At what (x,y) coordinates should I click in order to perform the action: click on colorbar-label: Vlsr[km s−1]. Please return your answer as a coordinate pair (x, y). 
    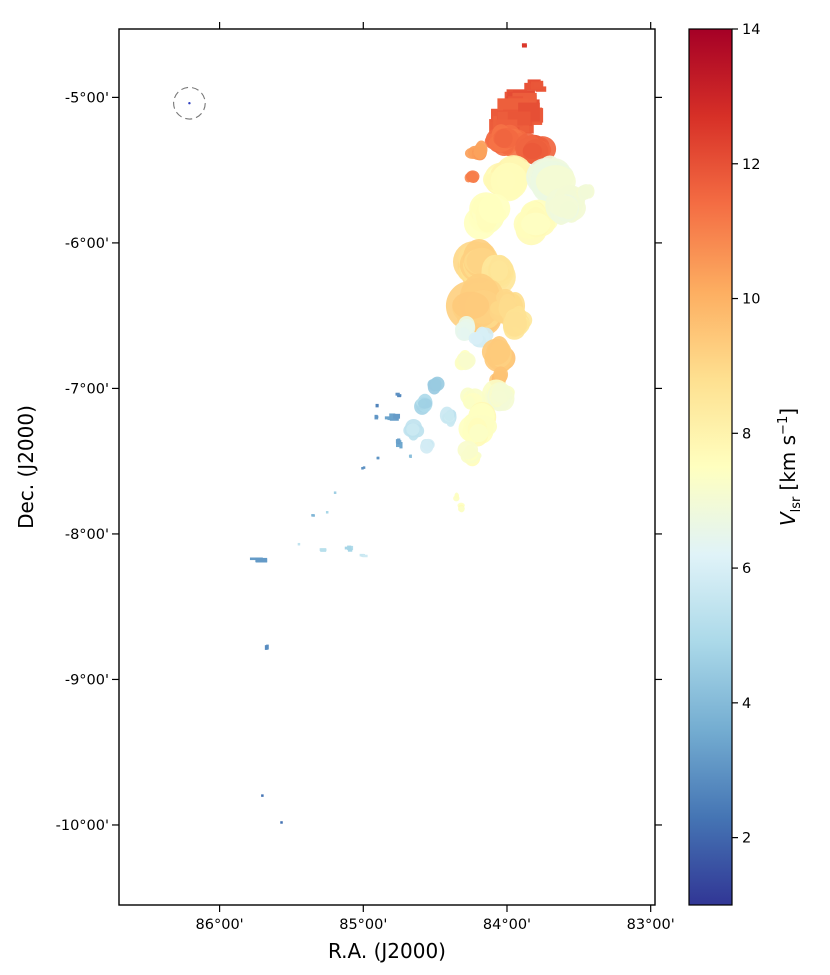
    Looking at the image, I should click on (790, 467).